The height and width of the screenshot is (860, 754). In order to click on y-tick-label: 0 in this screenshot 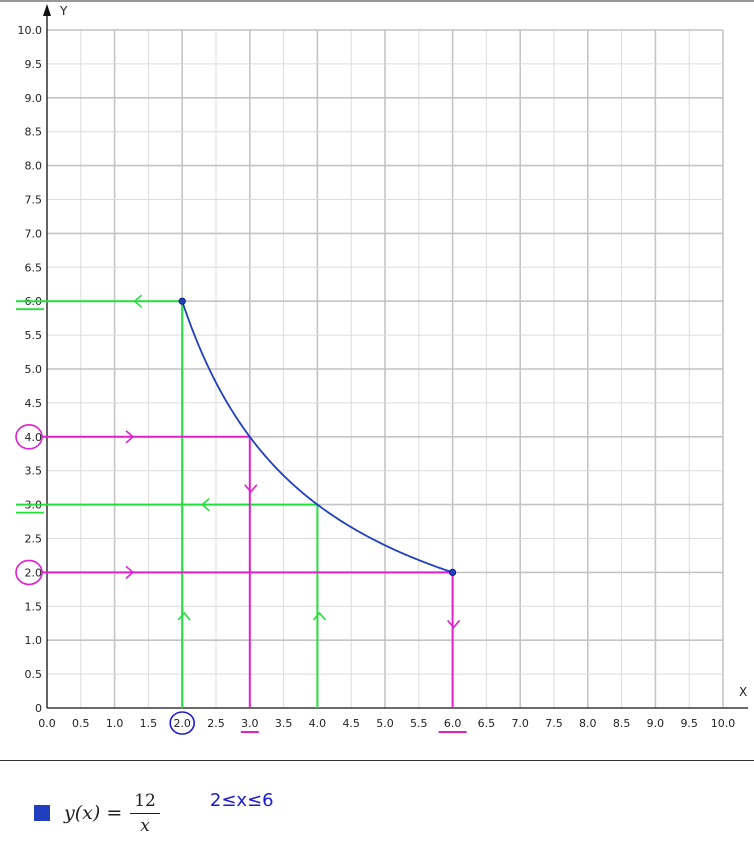, I will do `click(38, 708)`.